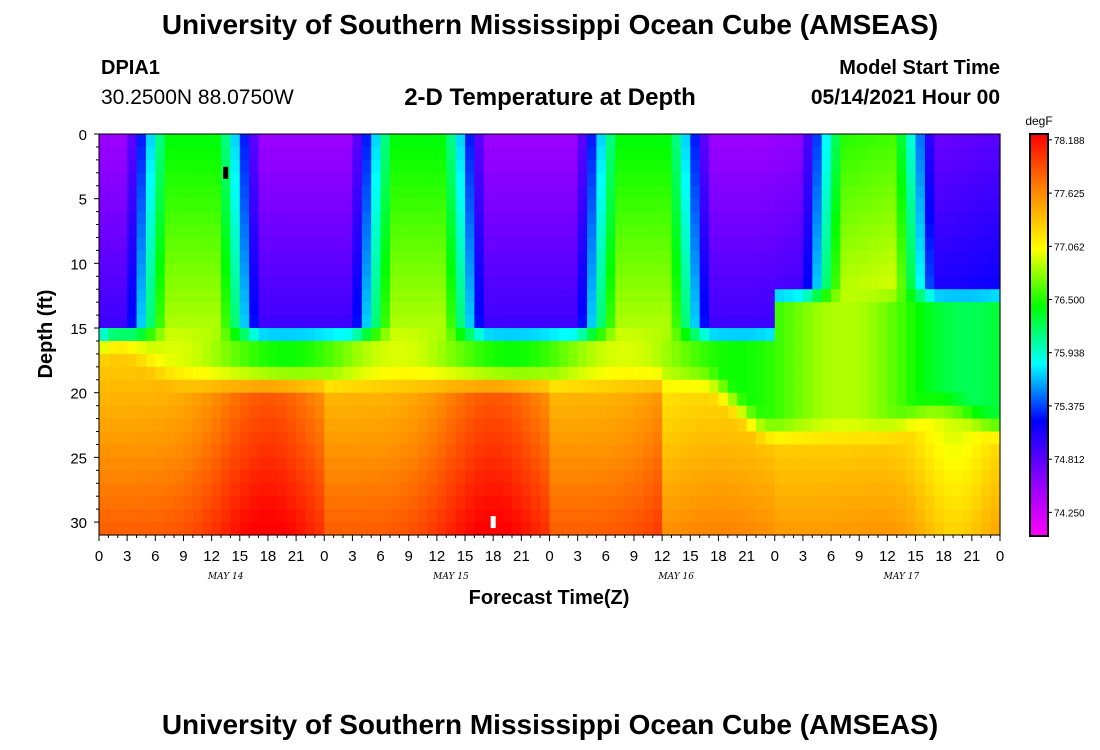  What do you see at coordinates (675, 577) in the screenshot?
I see `day-label: MAY 16` at bounding box center [675, 577].